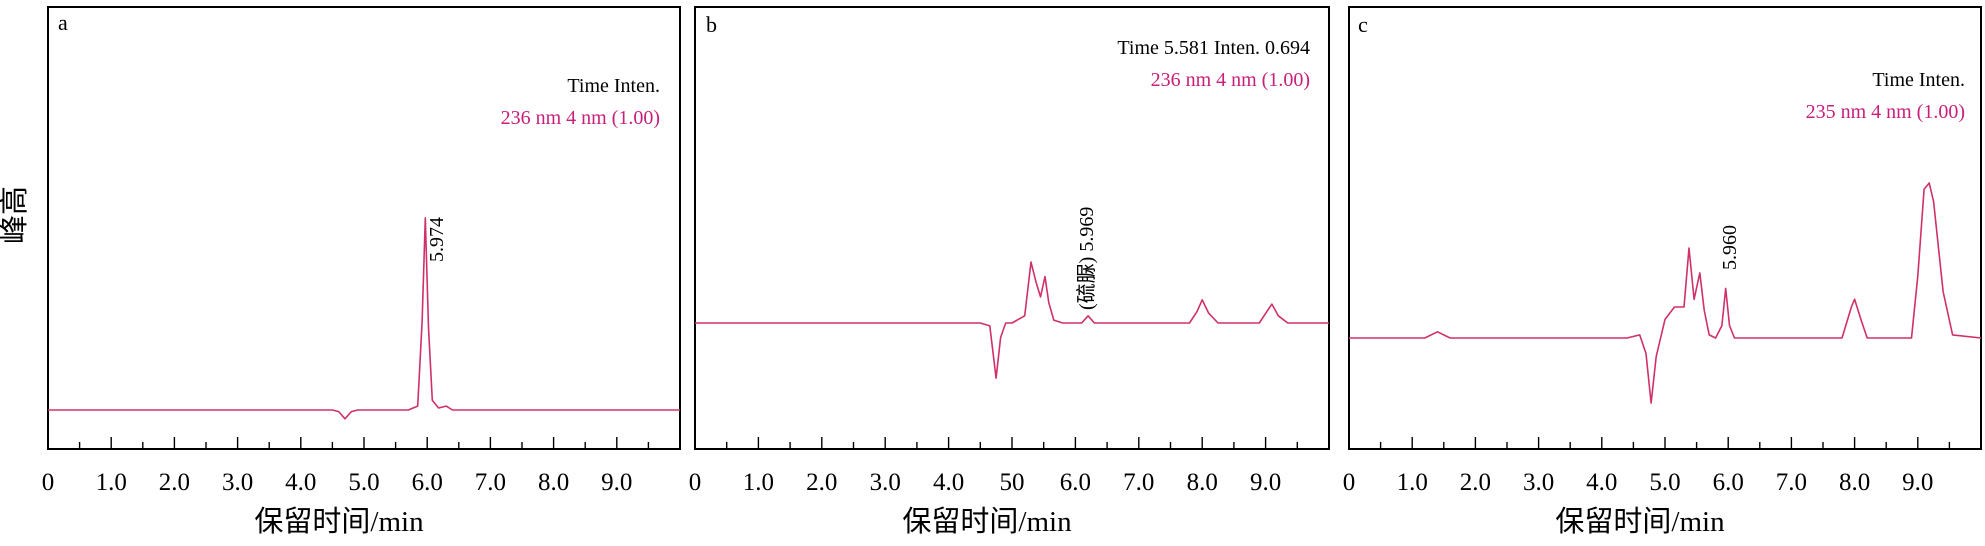 The height and width of the screenshot is (546, 1985). Describe the element at coordinates (1213, 48) in the screenshot. I see `legend-line-1: Time 5.581 Inten. 0.694` at that location.